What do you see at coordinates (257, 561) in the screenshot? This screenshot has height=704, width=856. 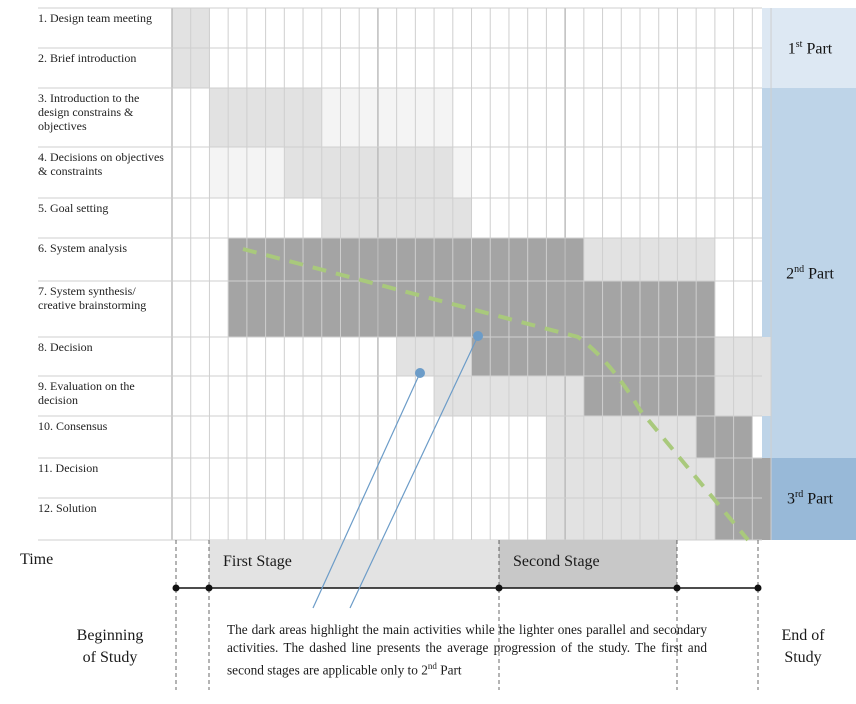 I see `first-stage-label: First Stage` at bounding box center [257, 561].